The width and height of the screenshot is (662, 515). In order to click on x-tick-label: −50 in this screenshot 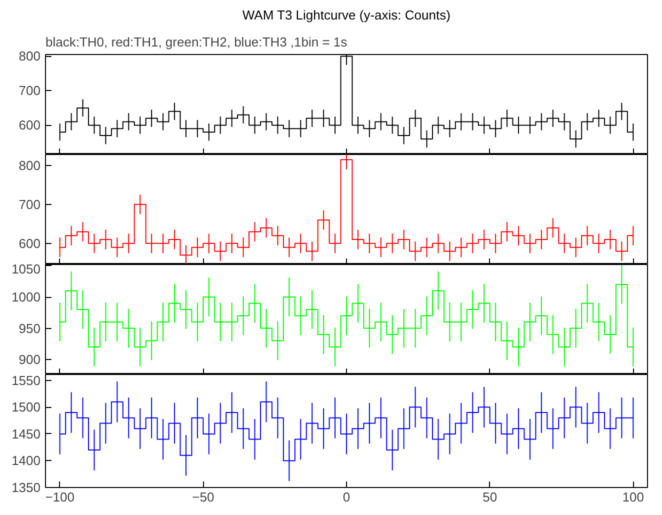, I will do `click(203, 497)`.